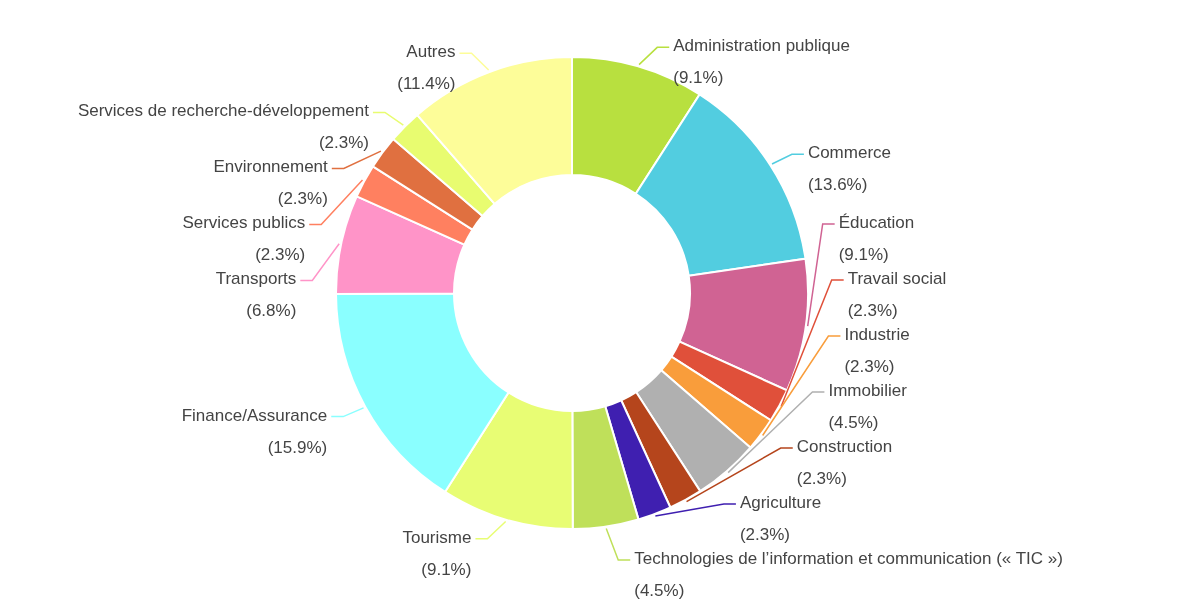  Describe the element at coordinates (837, 185) in the screenshot. I see `data-label: (13.6%)` at that location.